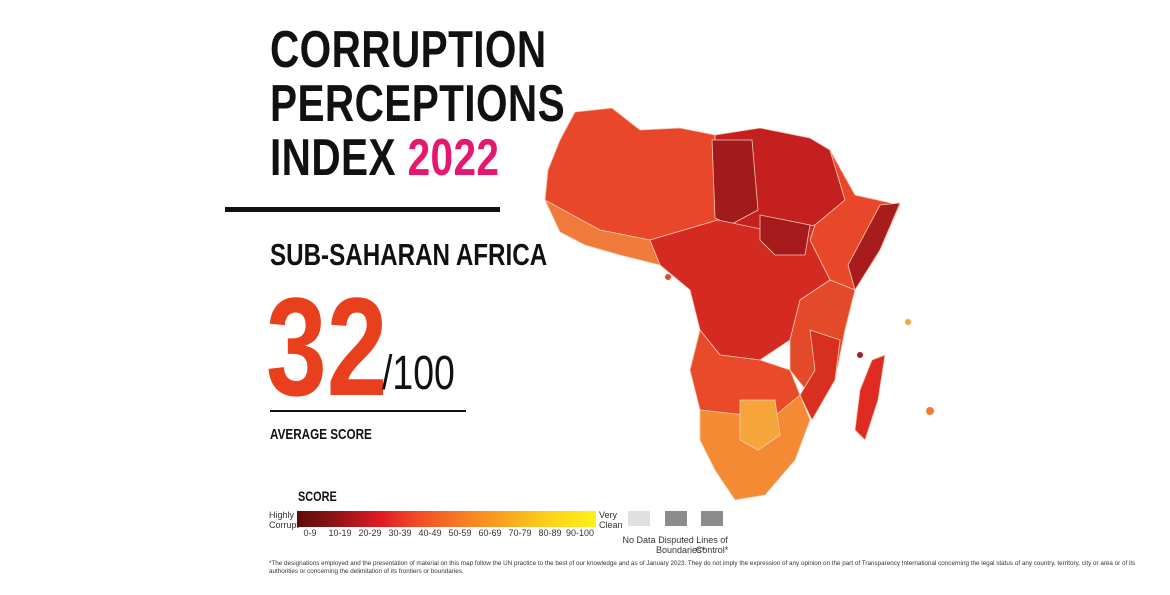 The image size is (1170, 595). Describe the element at coordinates (446, 519) in the screenshot. I see `legend-color-scale` at that location.